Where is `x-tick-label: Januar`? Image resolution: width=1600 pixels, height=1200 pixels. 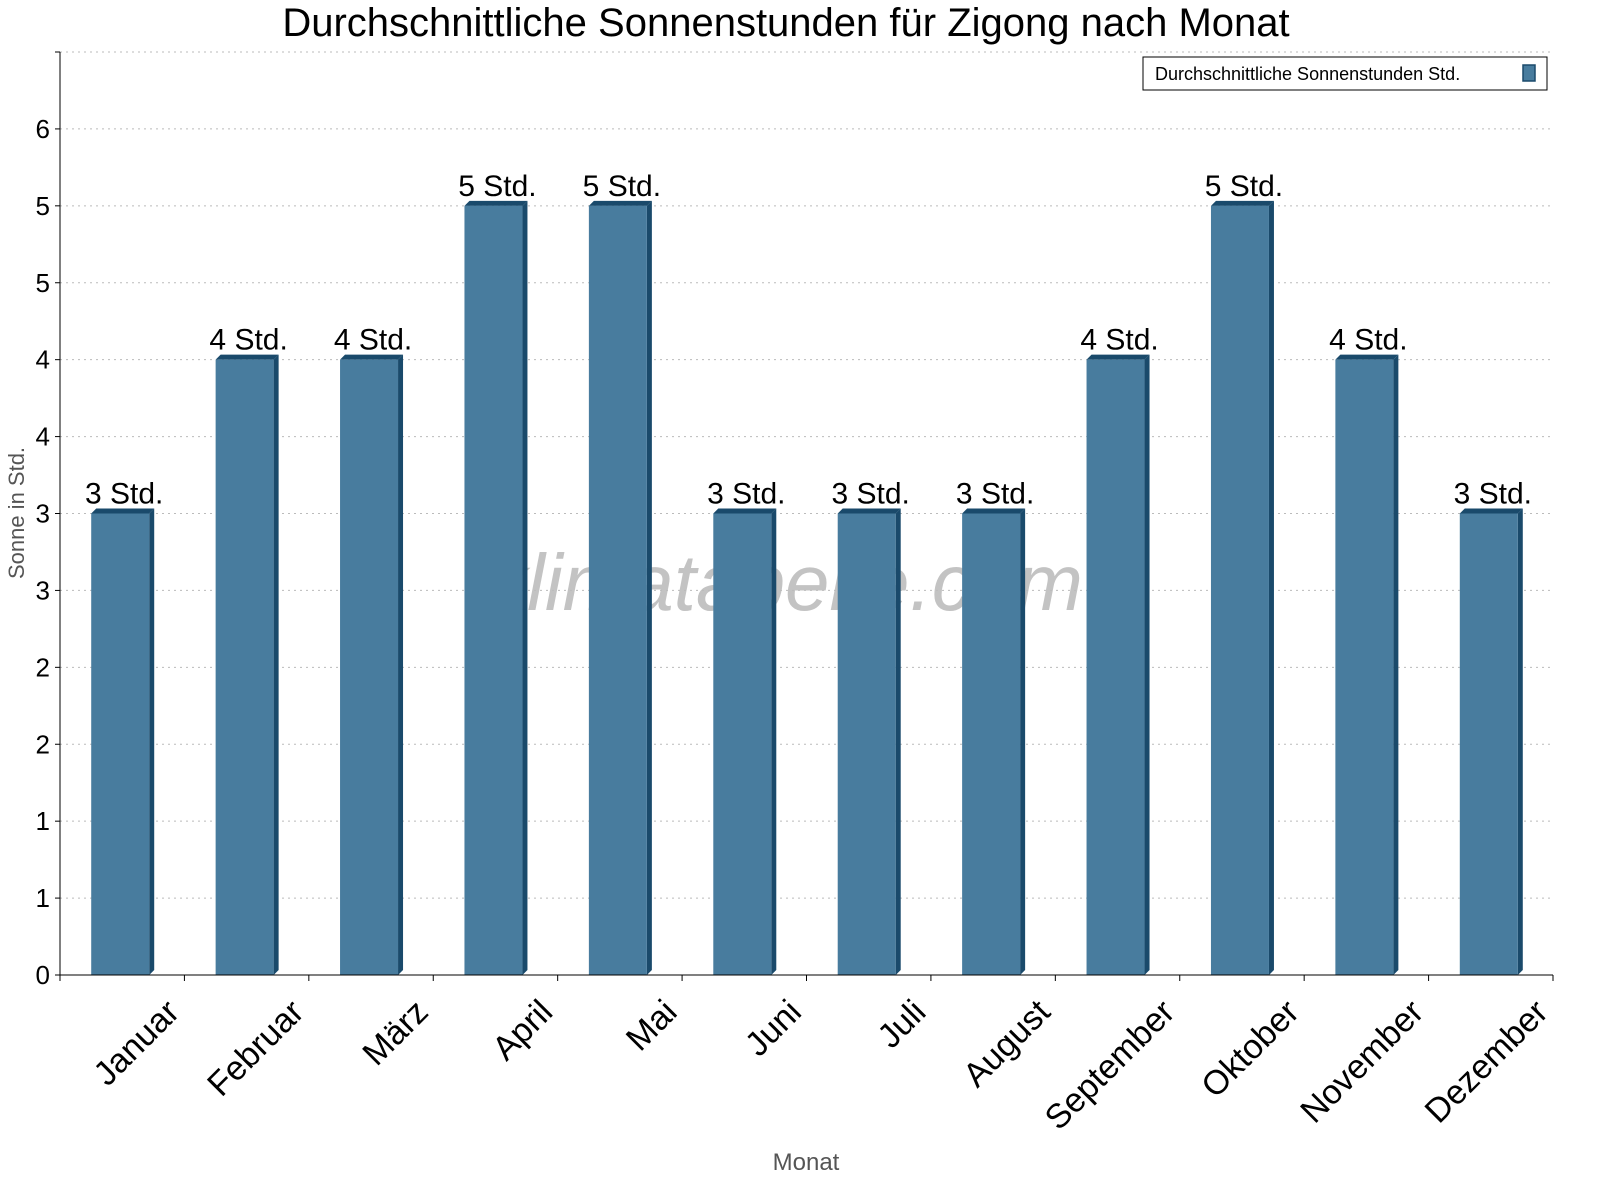
x-tick-label: Januar is located at coordinates (136, 1043).